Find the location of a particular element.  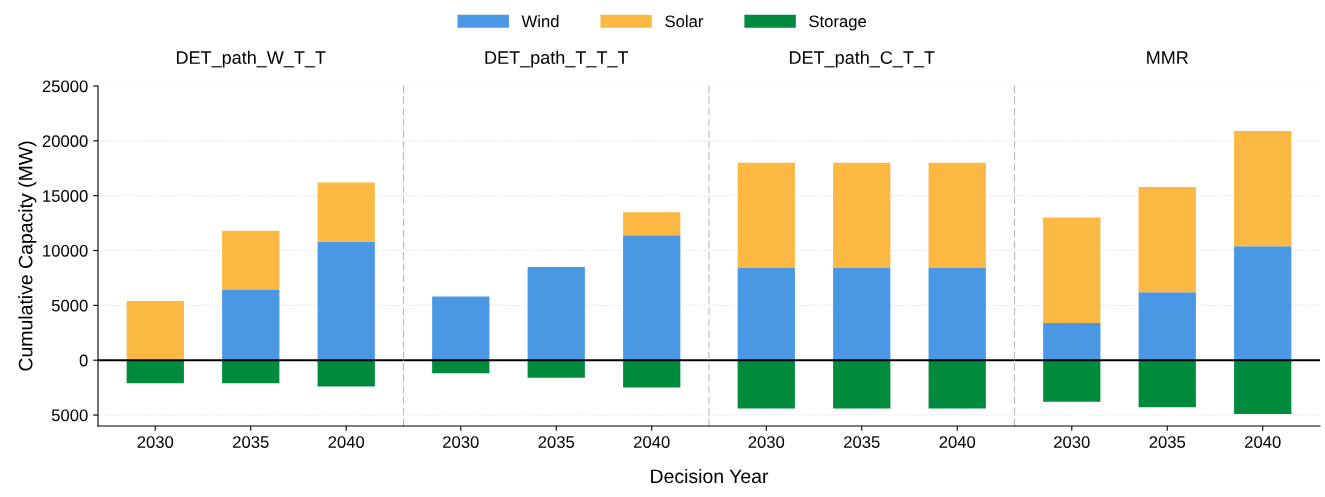

chart-title: MMR is located at coordinates (1167, 57).